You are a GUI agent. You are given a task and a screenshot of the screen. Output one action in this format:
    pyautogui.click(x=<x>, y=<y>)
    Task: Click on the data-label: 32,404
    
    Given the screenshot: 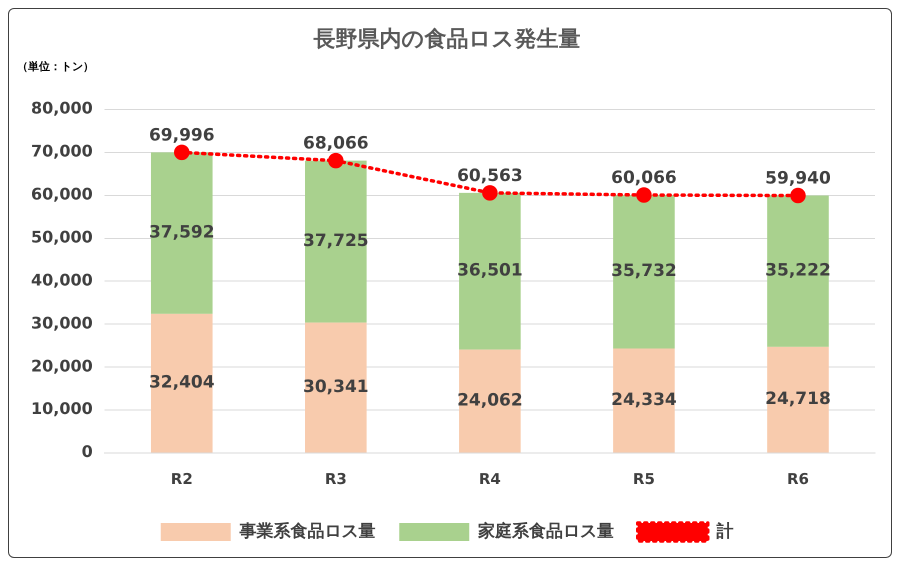 What is the action you would take?
    pyautogui.click(x=181, y=382)
    